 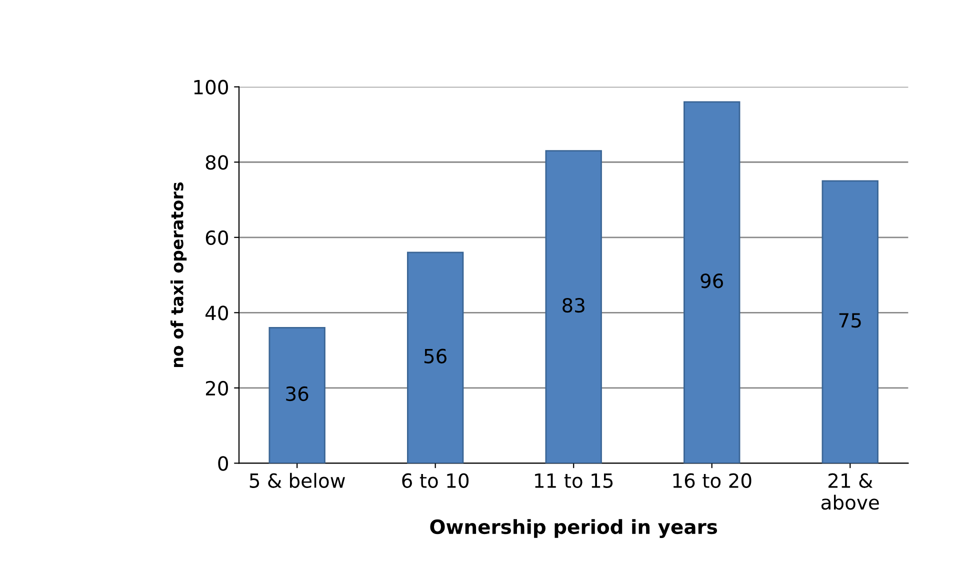 I want to click on data-label: 96, so click(x=712, y=280).